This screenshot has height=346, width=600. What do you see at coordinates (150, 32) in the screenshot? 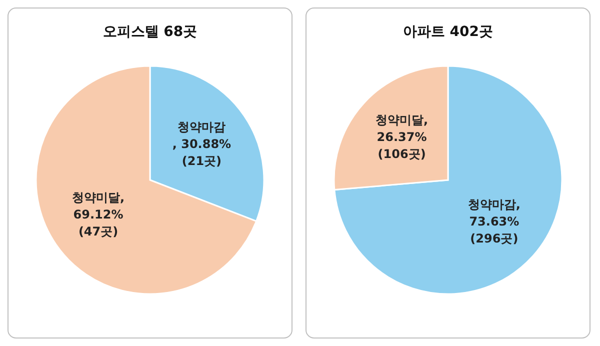
I see `chart-title: 오피스텔 68곳` at bounding box center [150, 32].